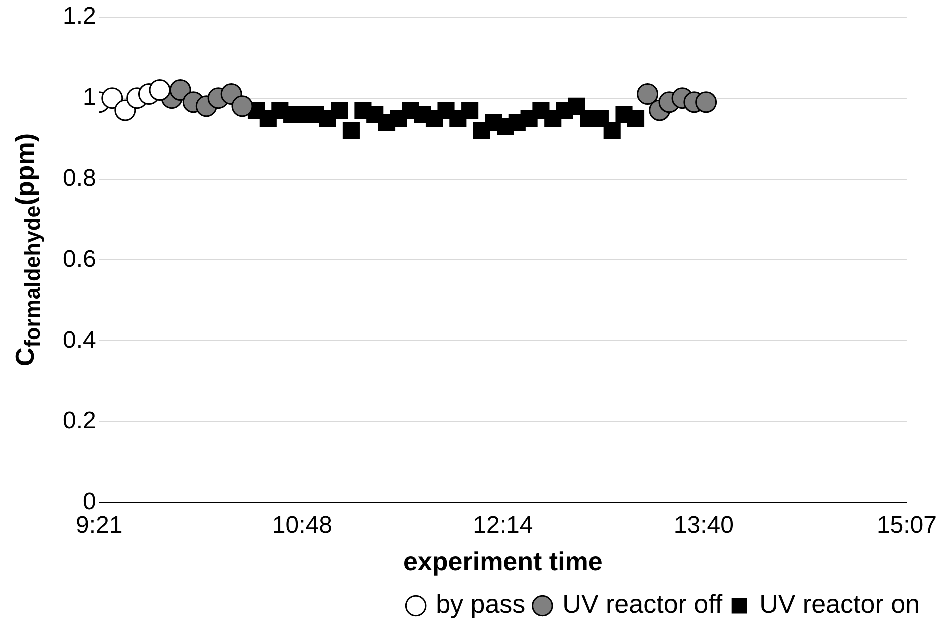 The image size is (941, 629). I want to click on x-tick-label: 15:07, so click(906, 526).